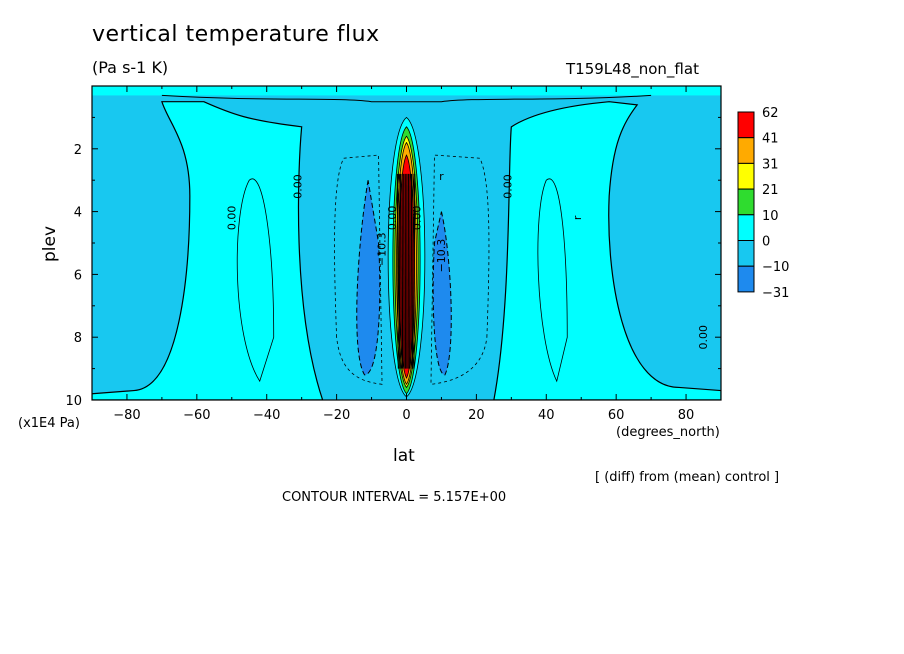 The width and height of the screenshot is (904, 654). Describe the element at coordinates (442, 293) in the screenshot. I see `negative-tongue-north` at that location.